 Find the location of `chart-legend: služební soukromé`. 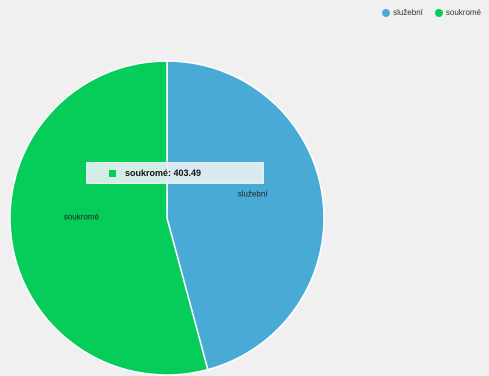

chart-legend: služební soukromé is located at coordinates (431, 12).